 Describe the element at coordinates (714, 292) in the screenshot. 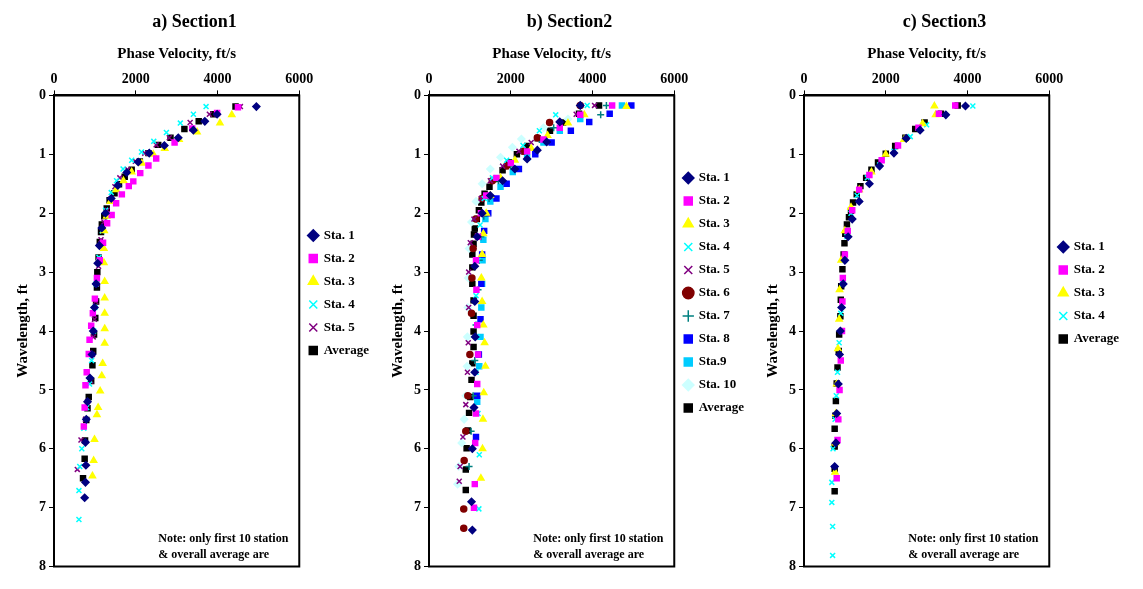

I see `legend-label: Sta. 6` at that location.